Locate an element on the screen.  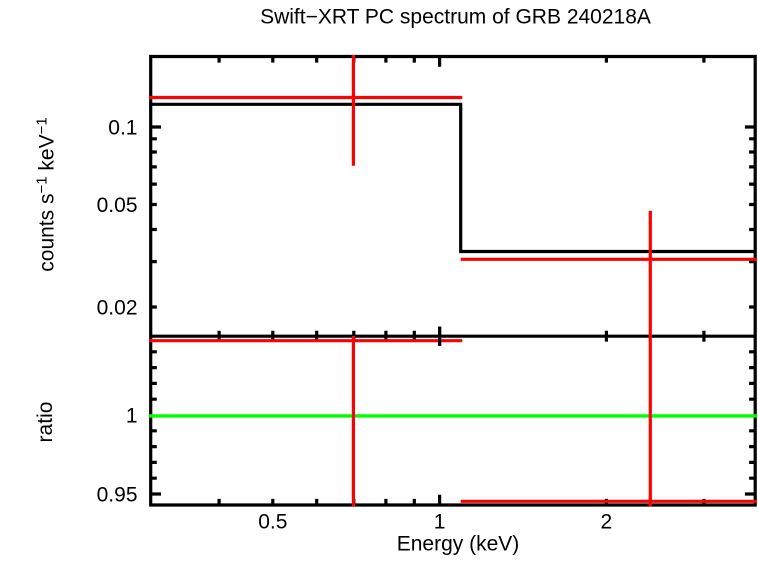
svg-text: 0.05 is located at coordinates (117, 205).